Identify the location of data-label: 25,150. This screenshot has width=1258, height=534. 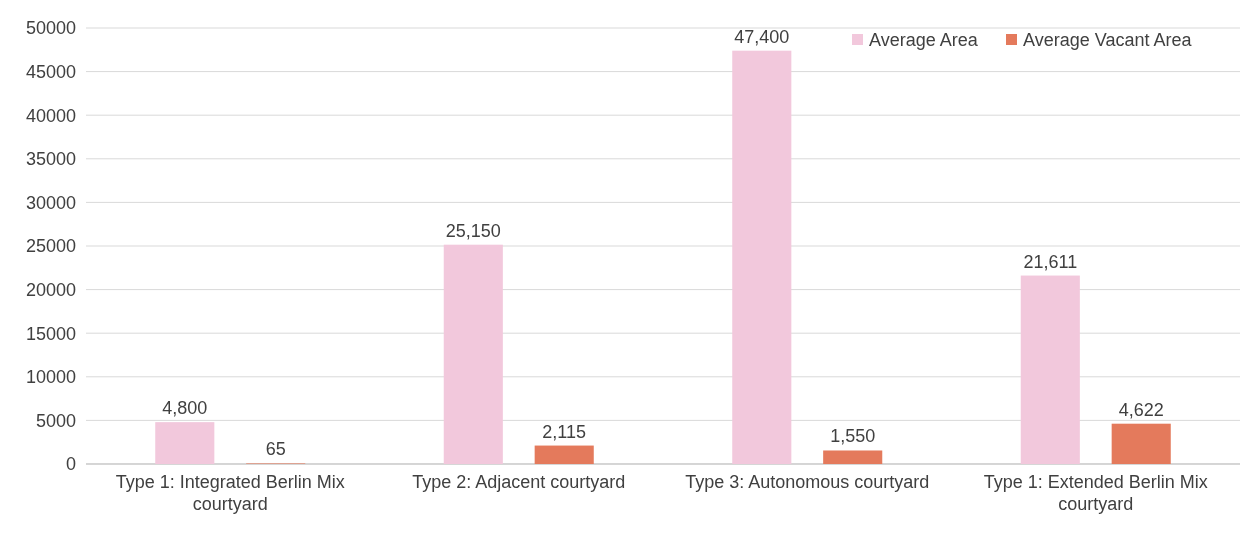
(473, 230).